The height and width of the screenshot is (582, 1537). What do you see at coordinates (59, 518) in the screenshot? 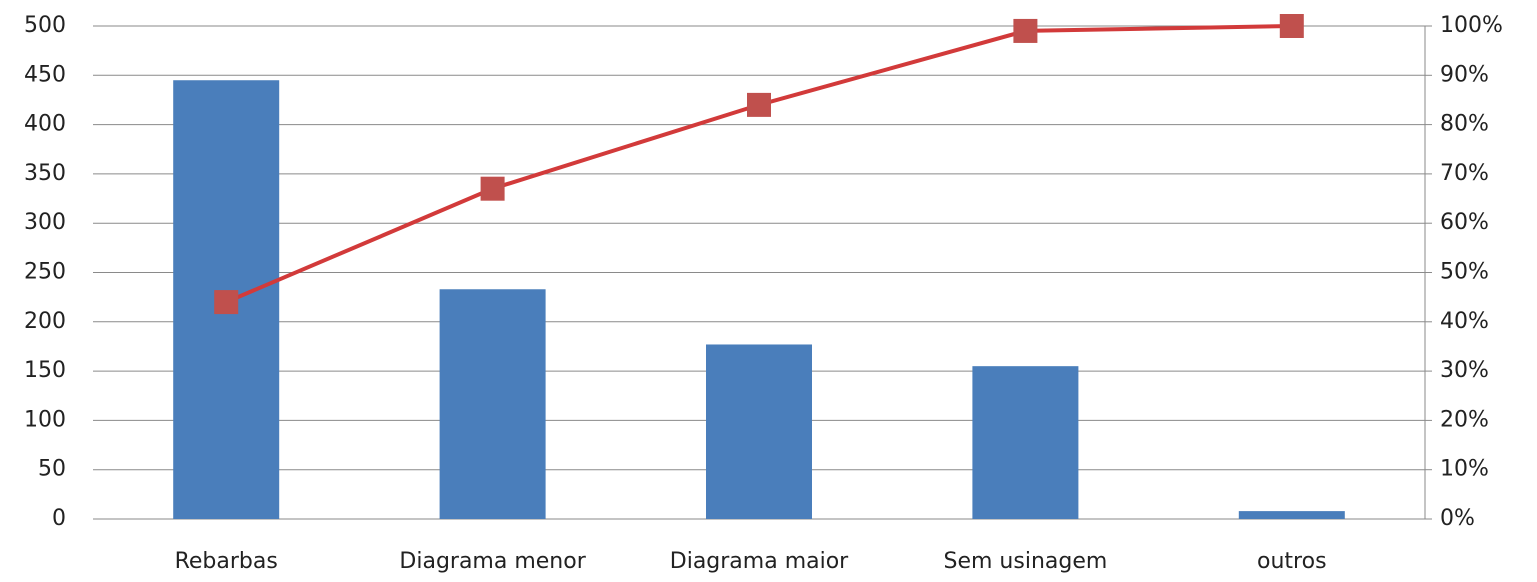
I see `y-tick-label: 0` at bounding box center [59, 518].